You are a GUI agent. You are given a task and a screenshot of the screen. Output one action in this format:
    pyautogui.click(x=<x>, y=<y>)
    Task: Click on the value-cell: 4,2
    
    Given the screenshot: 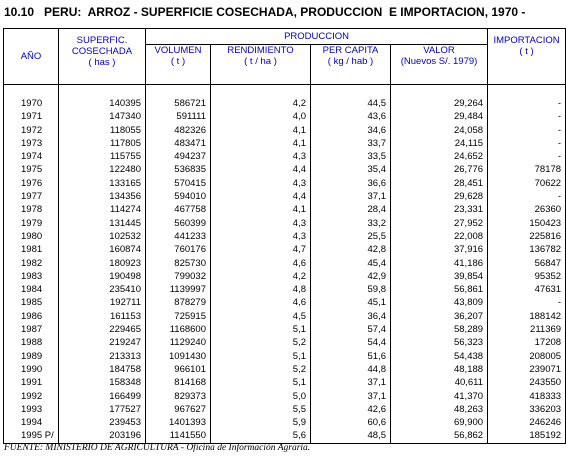 What is the action you would take?
    pyautogui.click(x=260, y=276)
    